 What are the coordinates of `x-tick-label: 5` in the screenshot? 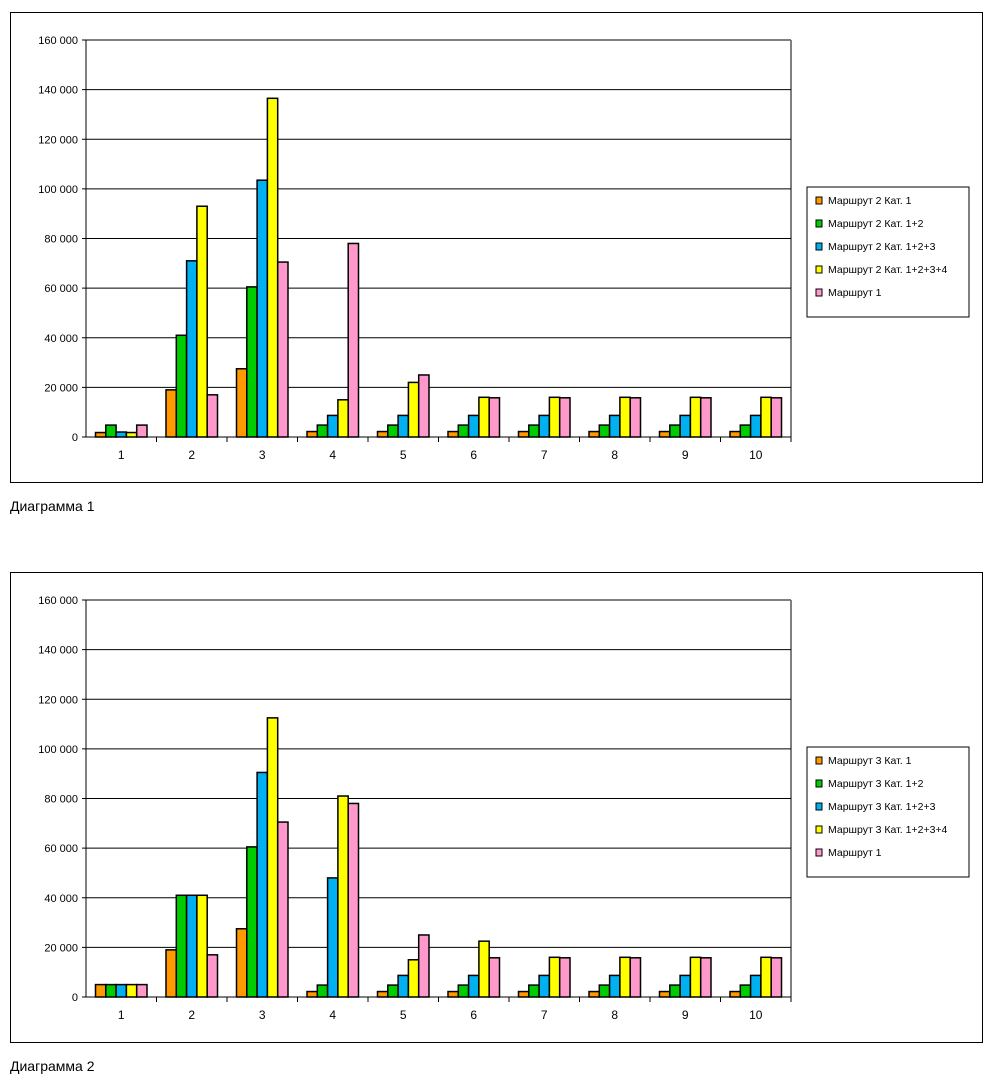 It's located at (403, 455).